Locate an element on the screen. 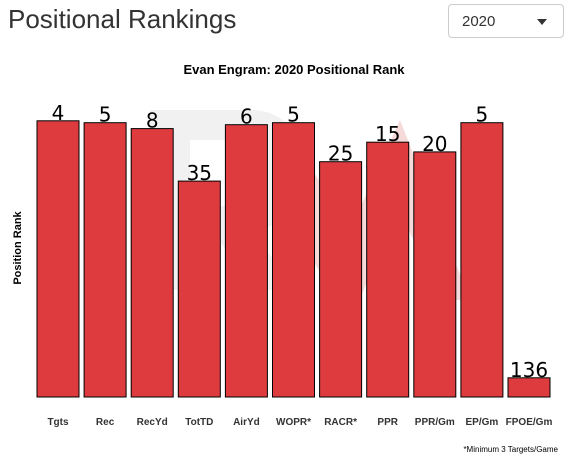 This screenshot has height=460, width=569. chart-title: Evan Engram: 2020 Positional Rank is located at coordinates (294, 69).